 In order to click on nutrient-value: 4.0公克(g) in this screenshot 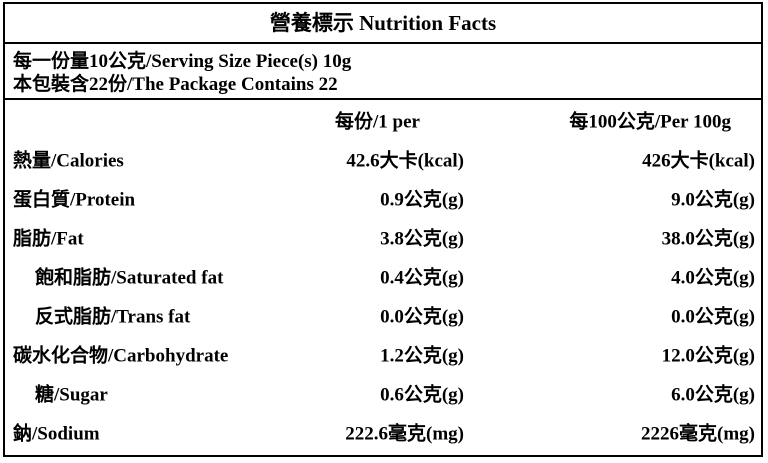, I will do `click(713, 277)`.